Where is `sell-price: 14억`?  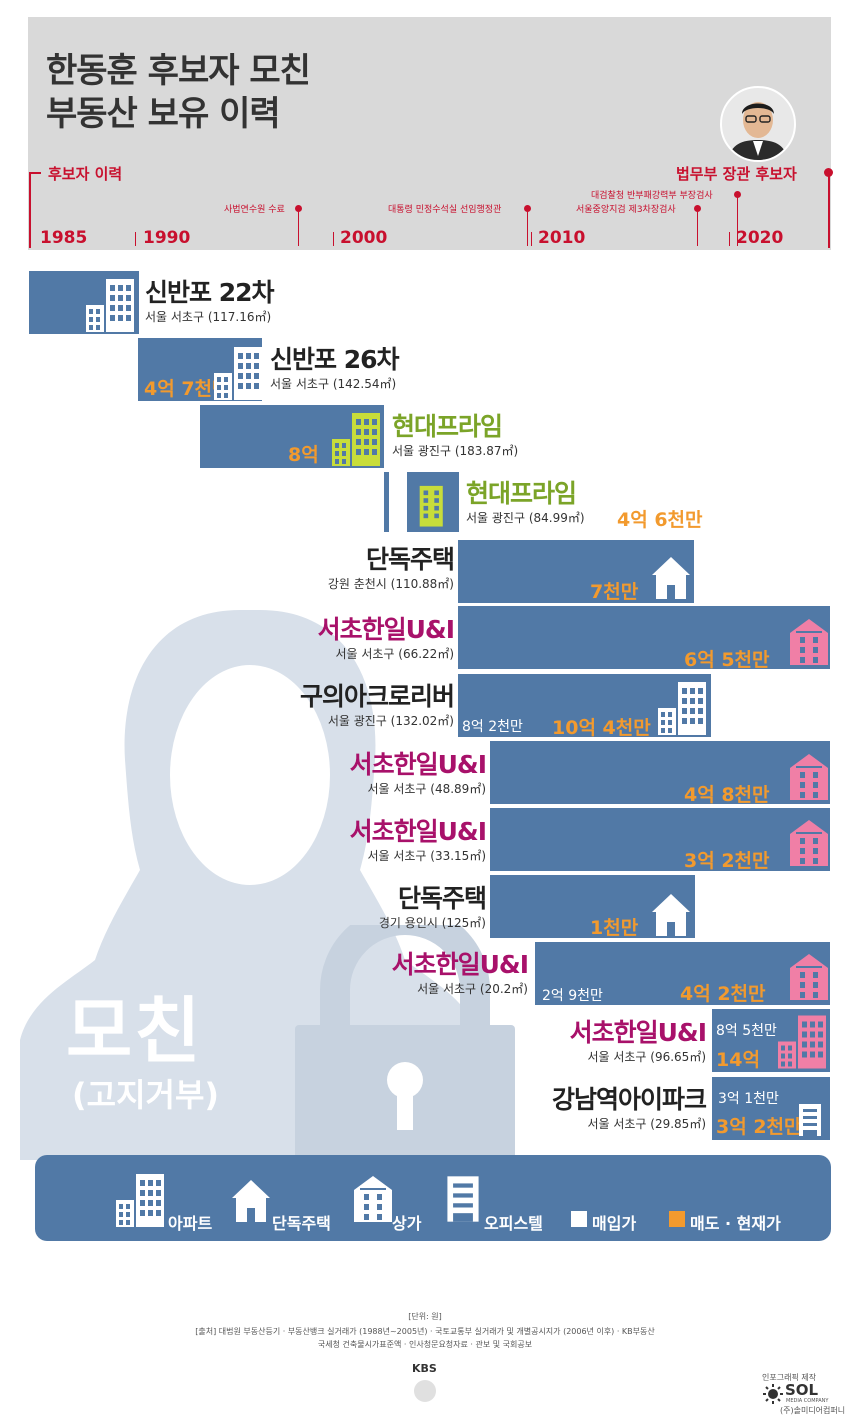
sell-price: 14억 is located at coordinates (738, 1060).